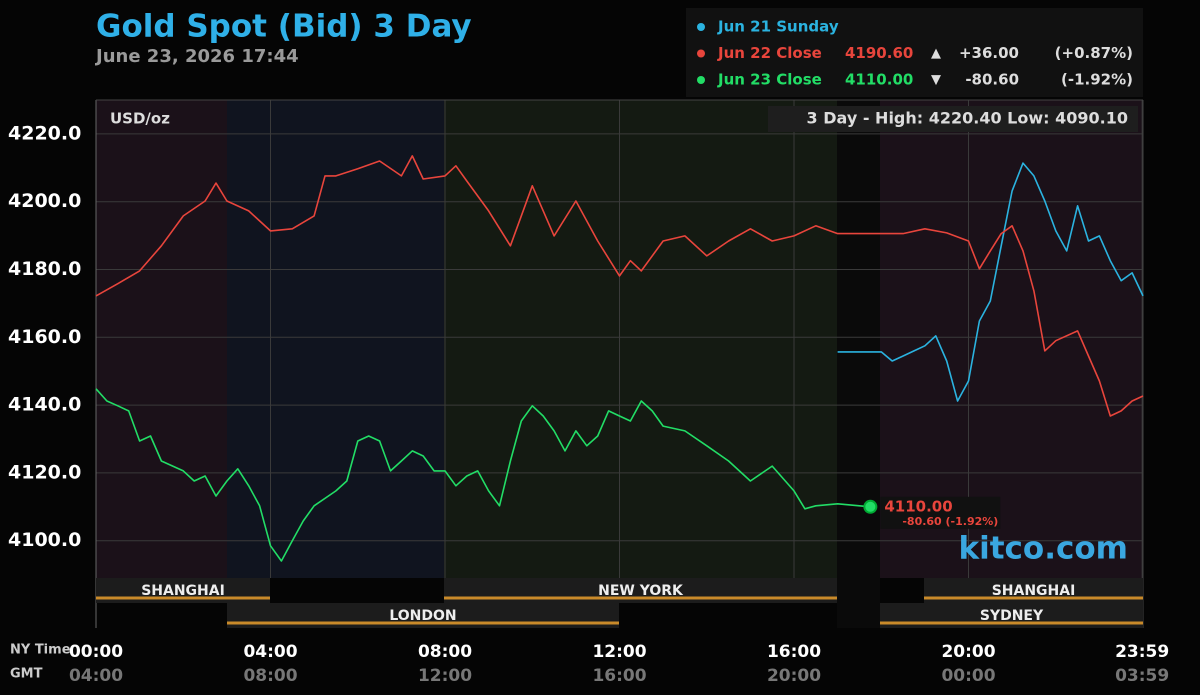  I want to click on y-tick-label: 4200.0, so click(44, 201).